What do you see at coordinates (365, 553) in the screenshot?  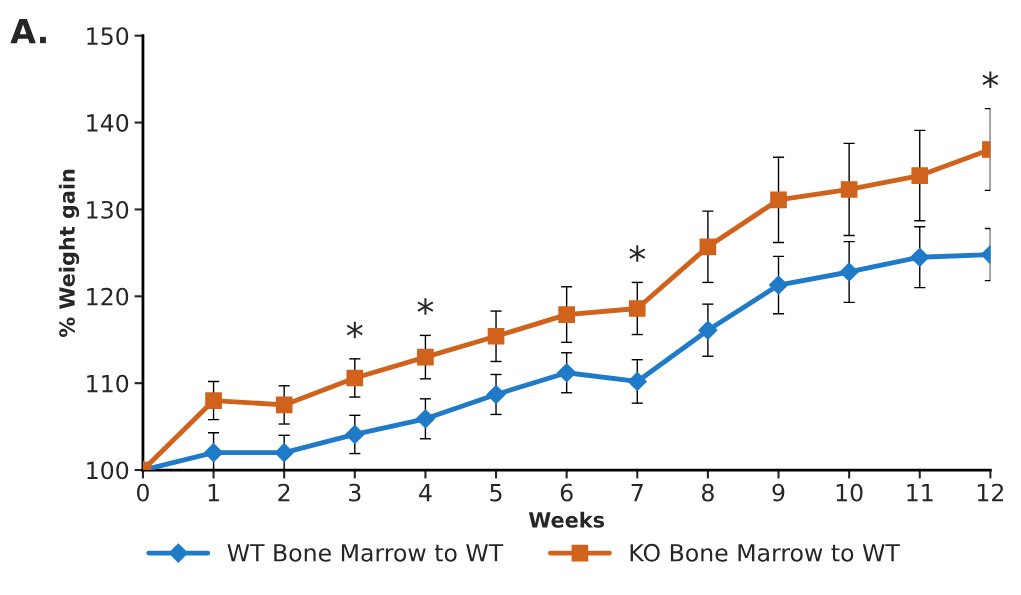 I see `legend-label: WT Bone Marrow to WT` at bounding box center [365, 553].